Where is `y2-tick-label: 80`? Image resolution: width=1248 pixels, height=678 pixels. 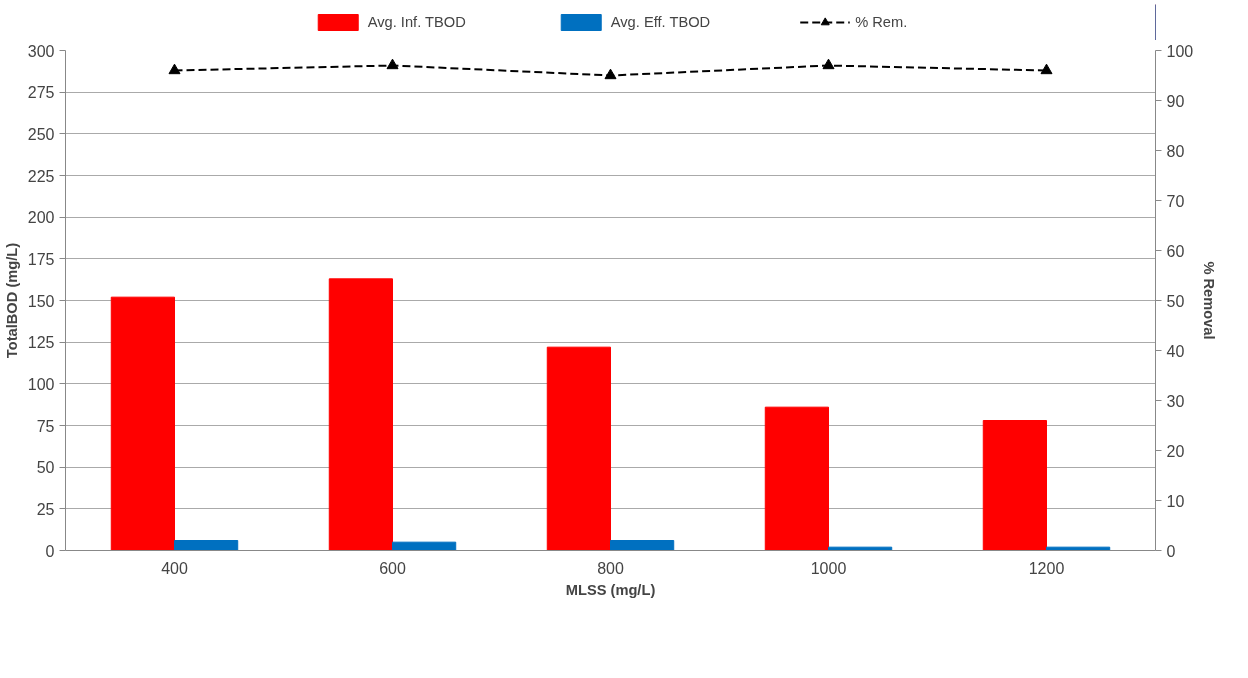
y2-tick-label: 80 is located at coordinates (1175, 151).